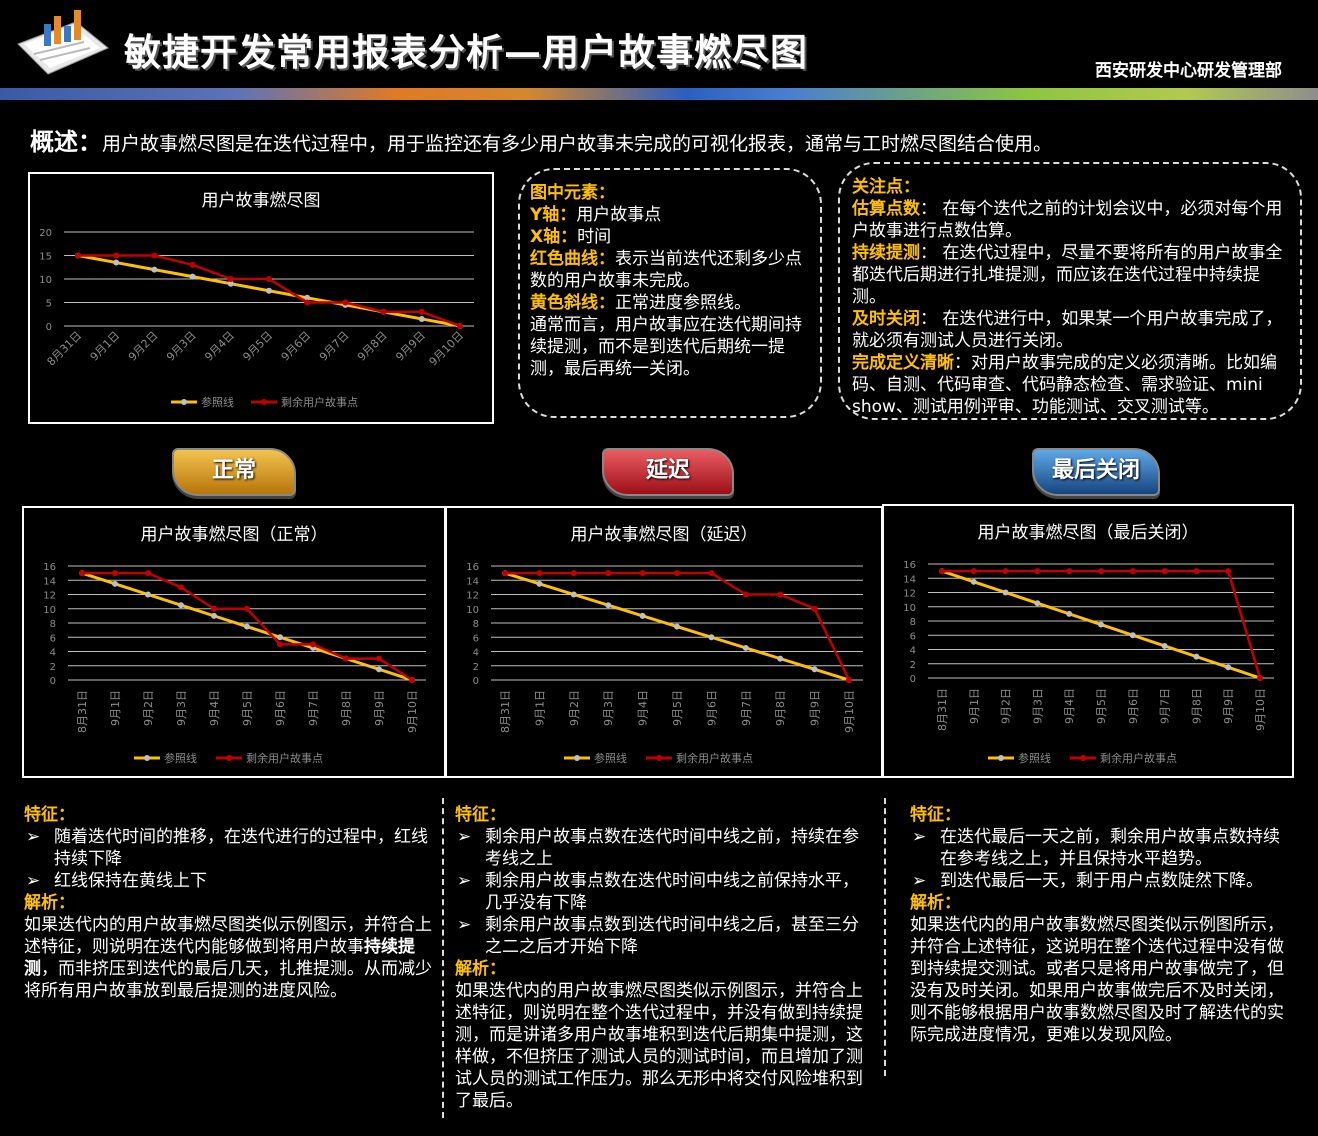 This screenshot has width=1318, height=1136. Describe the element at coordinates (234, 472) in the screenshot. I see `normal-button: 正常` at that location.